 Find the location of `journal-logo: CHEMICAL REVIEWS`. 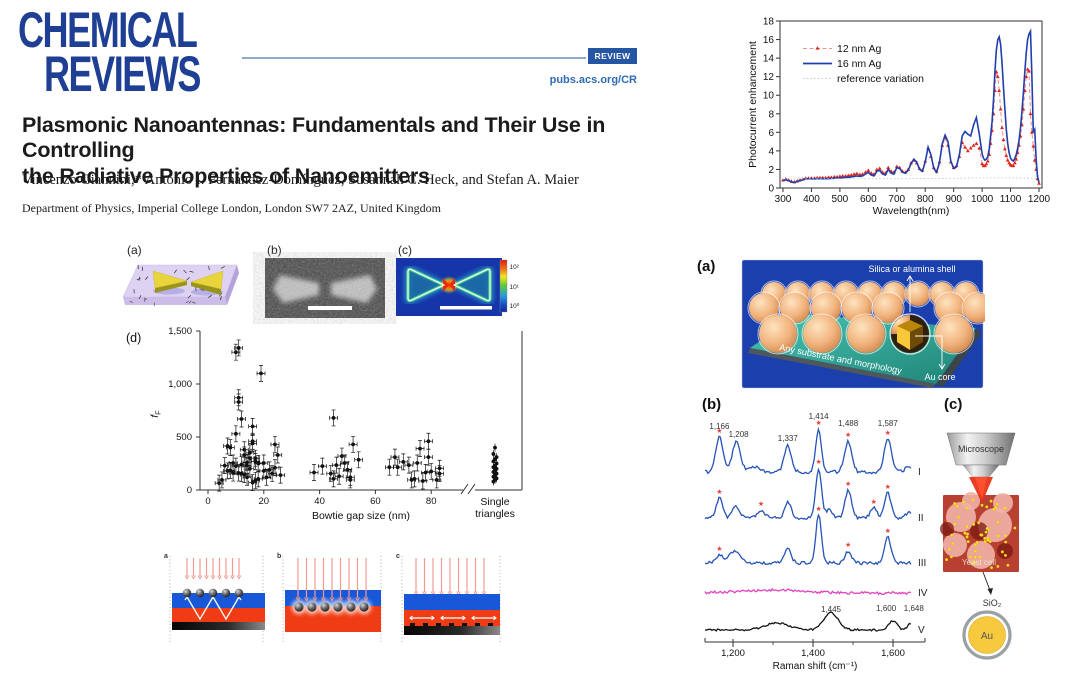

journal-logo: CHEMICAL REVIEWS is located at coordinates (142, 52).